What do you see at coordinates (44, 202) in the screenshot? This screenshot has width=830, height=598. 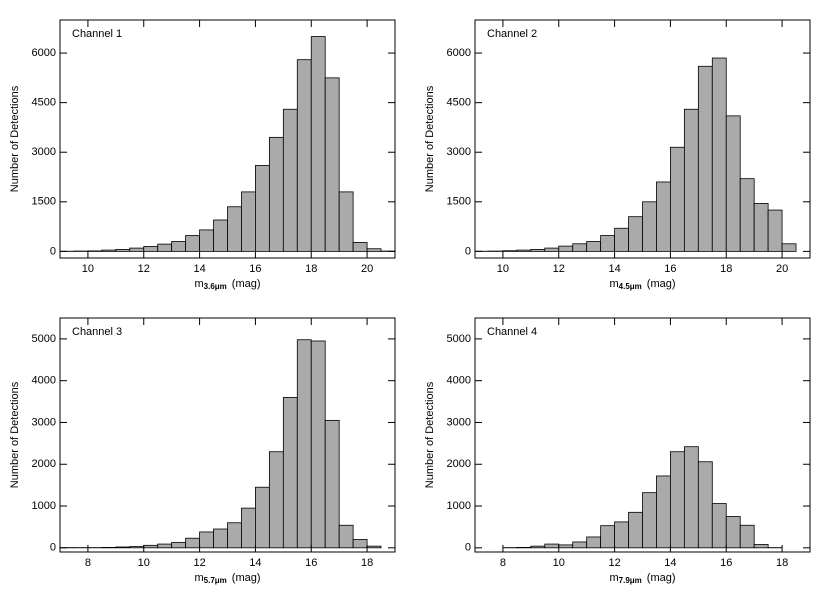 I see `y-tick-label: 1500` at bounding box center [44, 202].